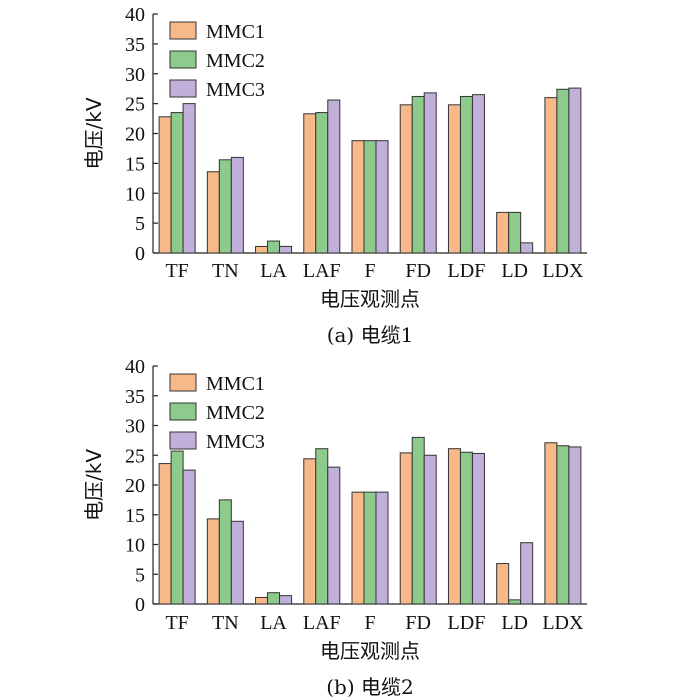 This screenshot has height=700, width=700. Describe the element at coordinates (235, 442) in the screenshot. I see `legend-label-mmc3: MMC3` at that location.